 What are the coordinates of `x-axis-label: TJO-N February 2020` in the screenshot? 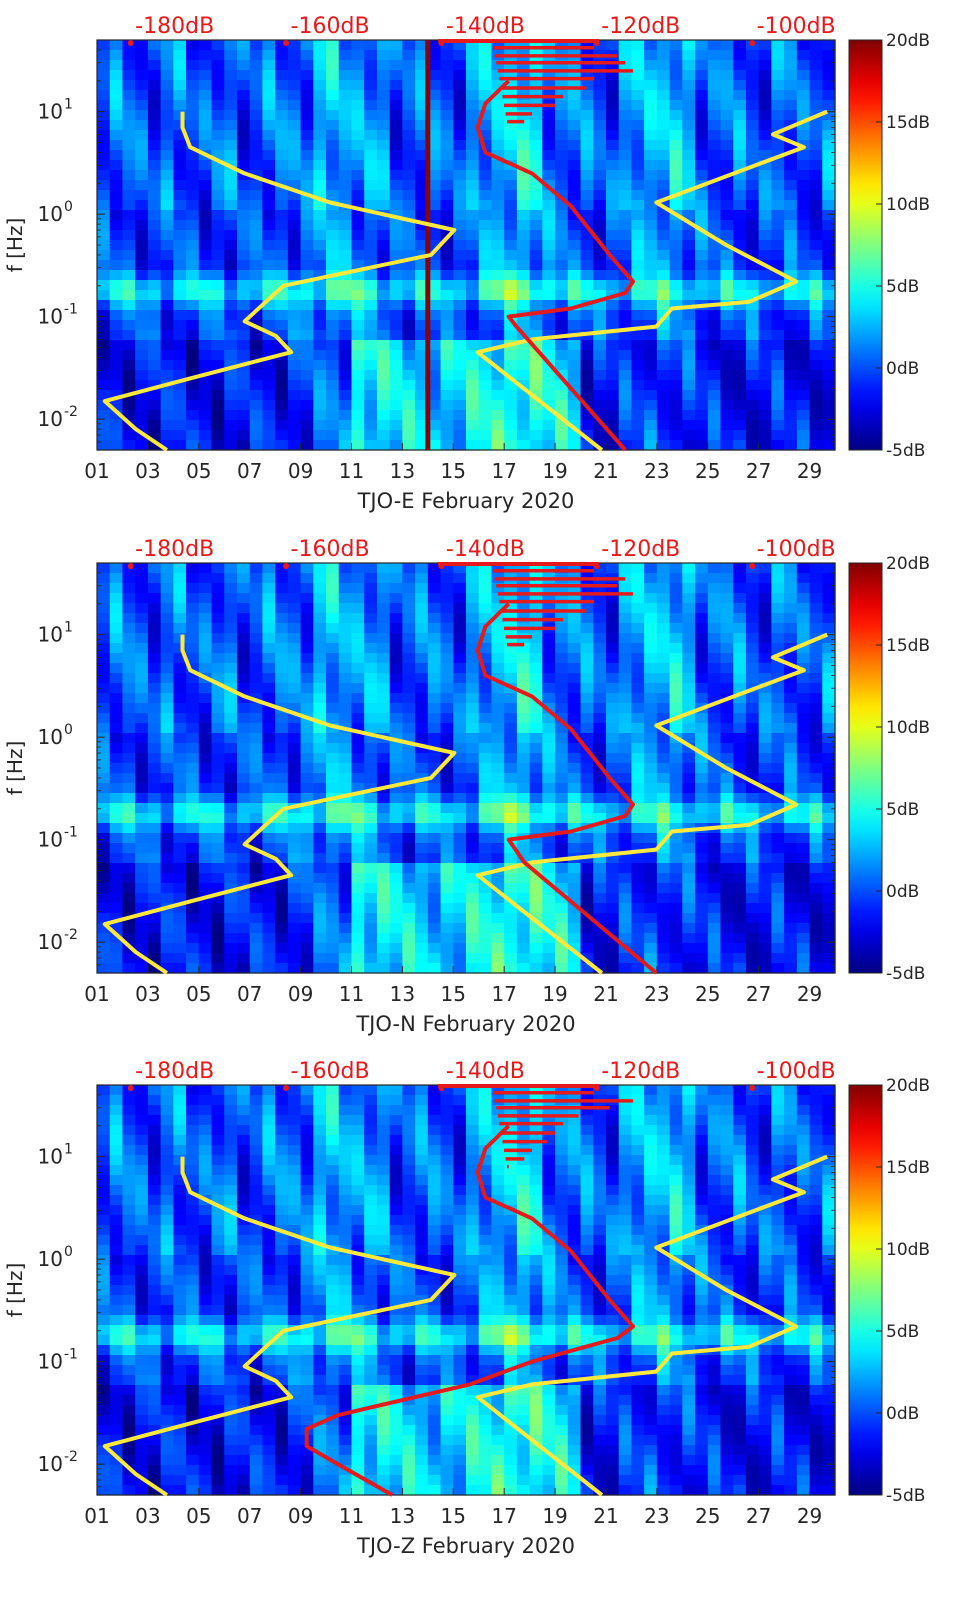 It's located at (465, 1024).